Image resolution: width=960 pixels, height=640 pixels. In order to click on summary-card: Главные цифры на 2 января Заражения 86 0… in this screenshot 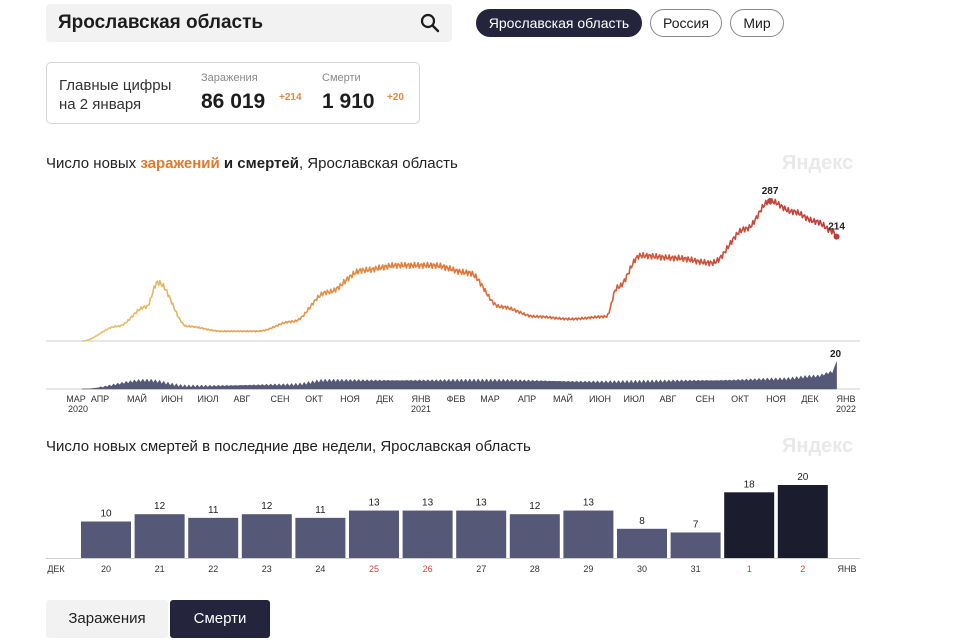, I will do `click(233, 93)`.